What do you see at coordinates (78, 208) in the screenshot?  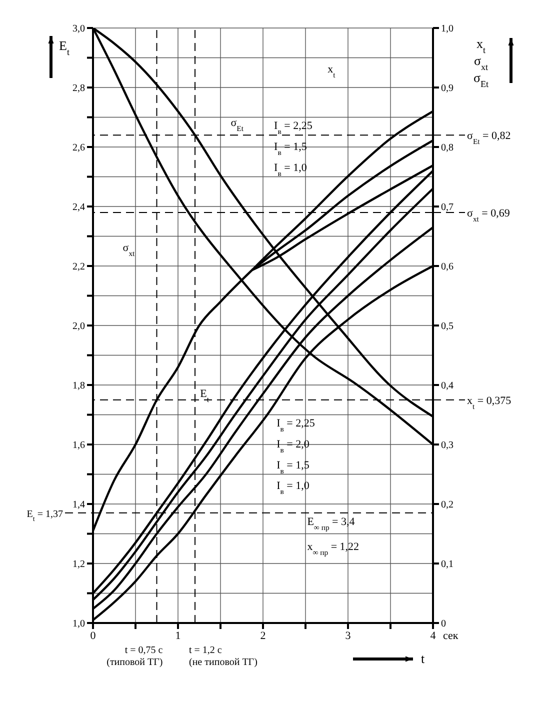 I see `y-tick-label: 2,4` at bounding box center [78, 208].